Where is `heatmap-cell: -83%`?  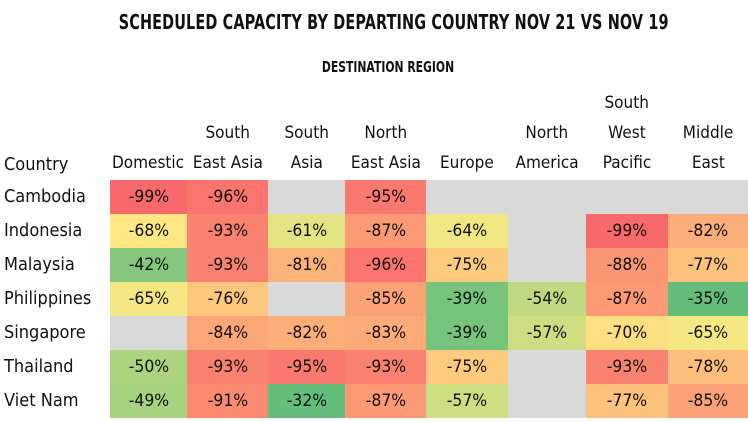
heatmap-cell: -83% is located at coordinates (385, 333).